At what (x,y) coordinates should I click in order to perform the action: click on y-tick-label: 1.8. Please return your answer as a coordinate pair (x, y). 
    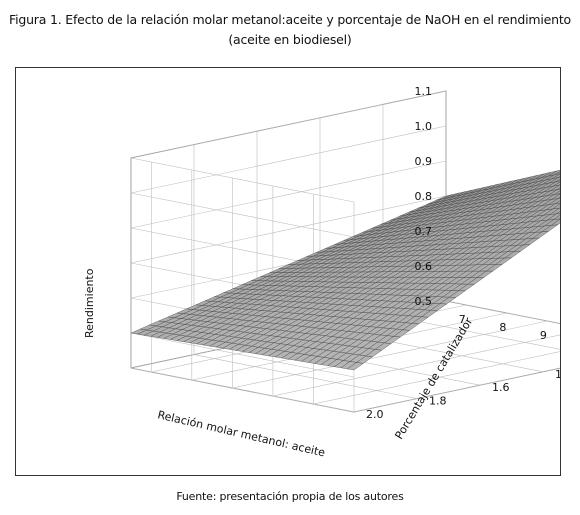
    Looking at the image, I should click on (438, 401).